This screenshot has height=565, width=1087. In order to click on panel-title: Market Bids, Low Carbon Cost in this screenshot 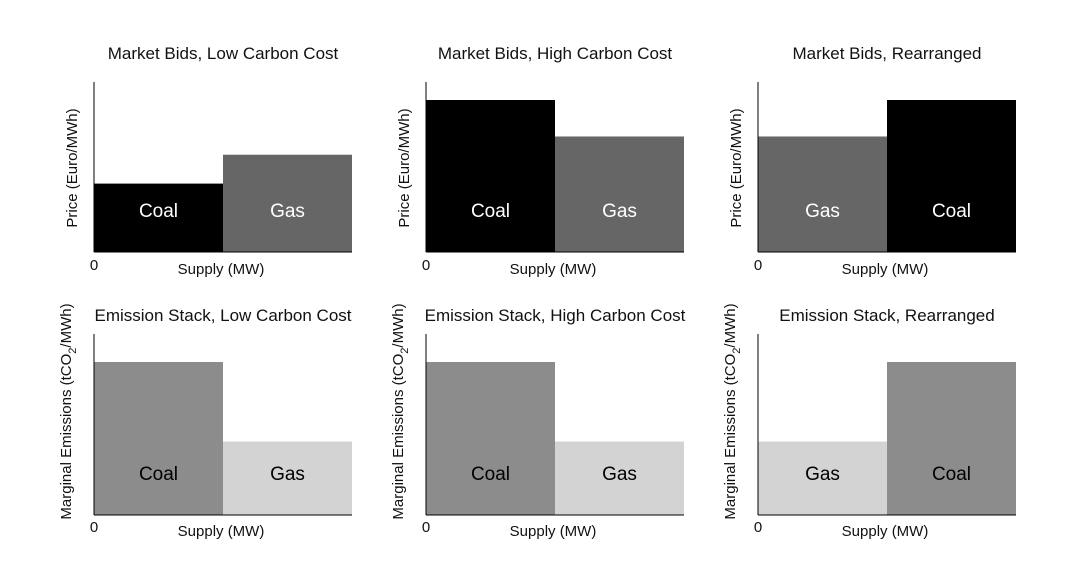, I will do `click(223, 53)`.